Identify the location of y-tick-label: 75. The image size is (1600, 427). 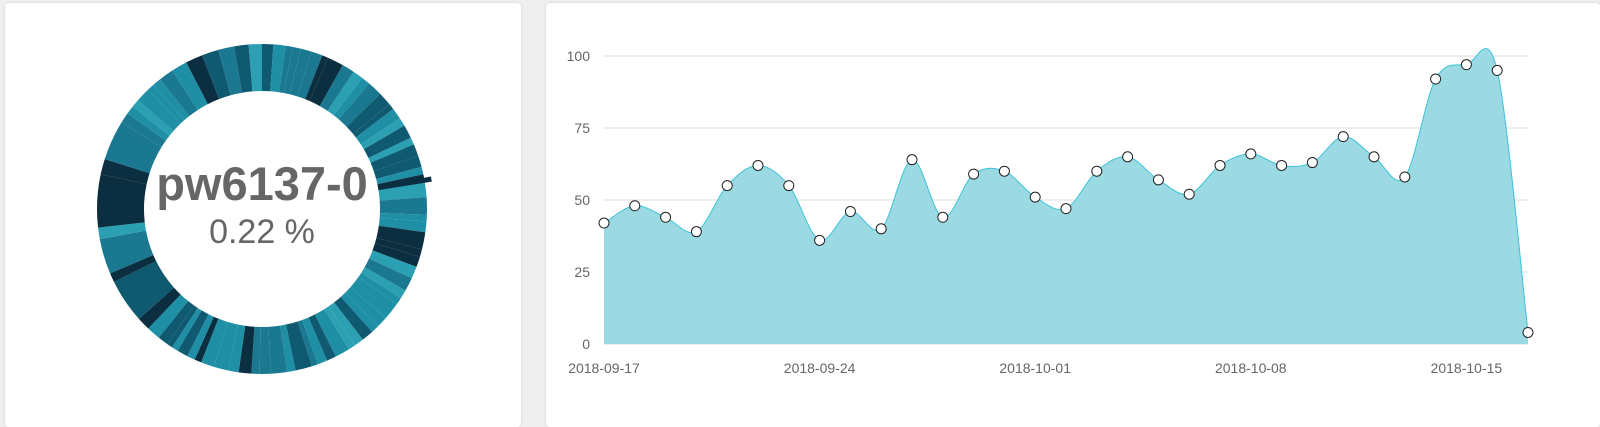
(582, 128).